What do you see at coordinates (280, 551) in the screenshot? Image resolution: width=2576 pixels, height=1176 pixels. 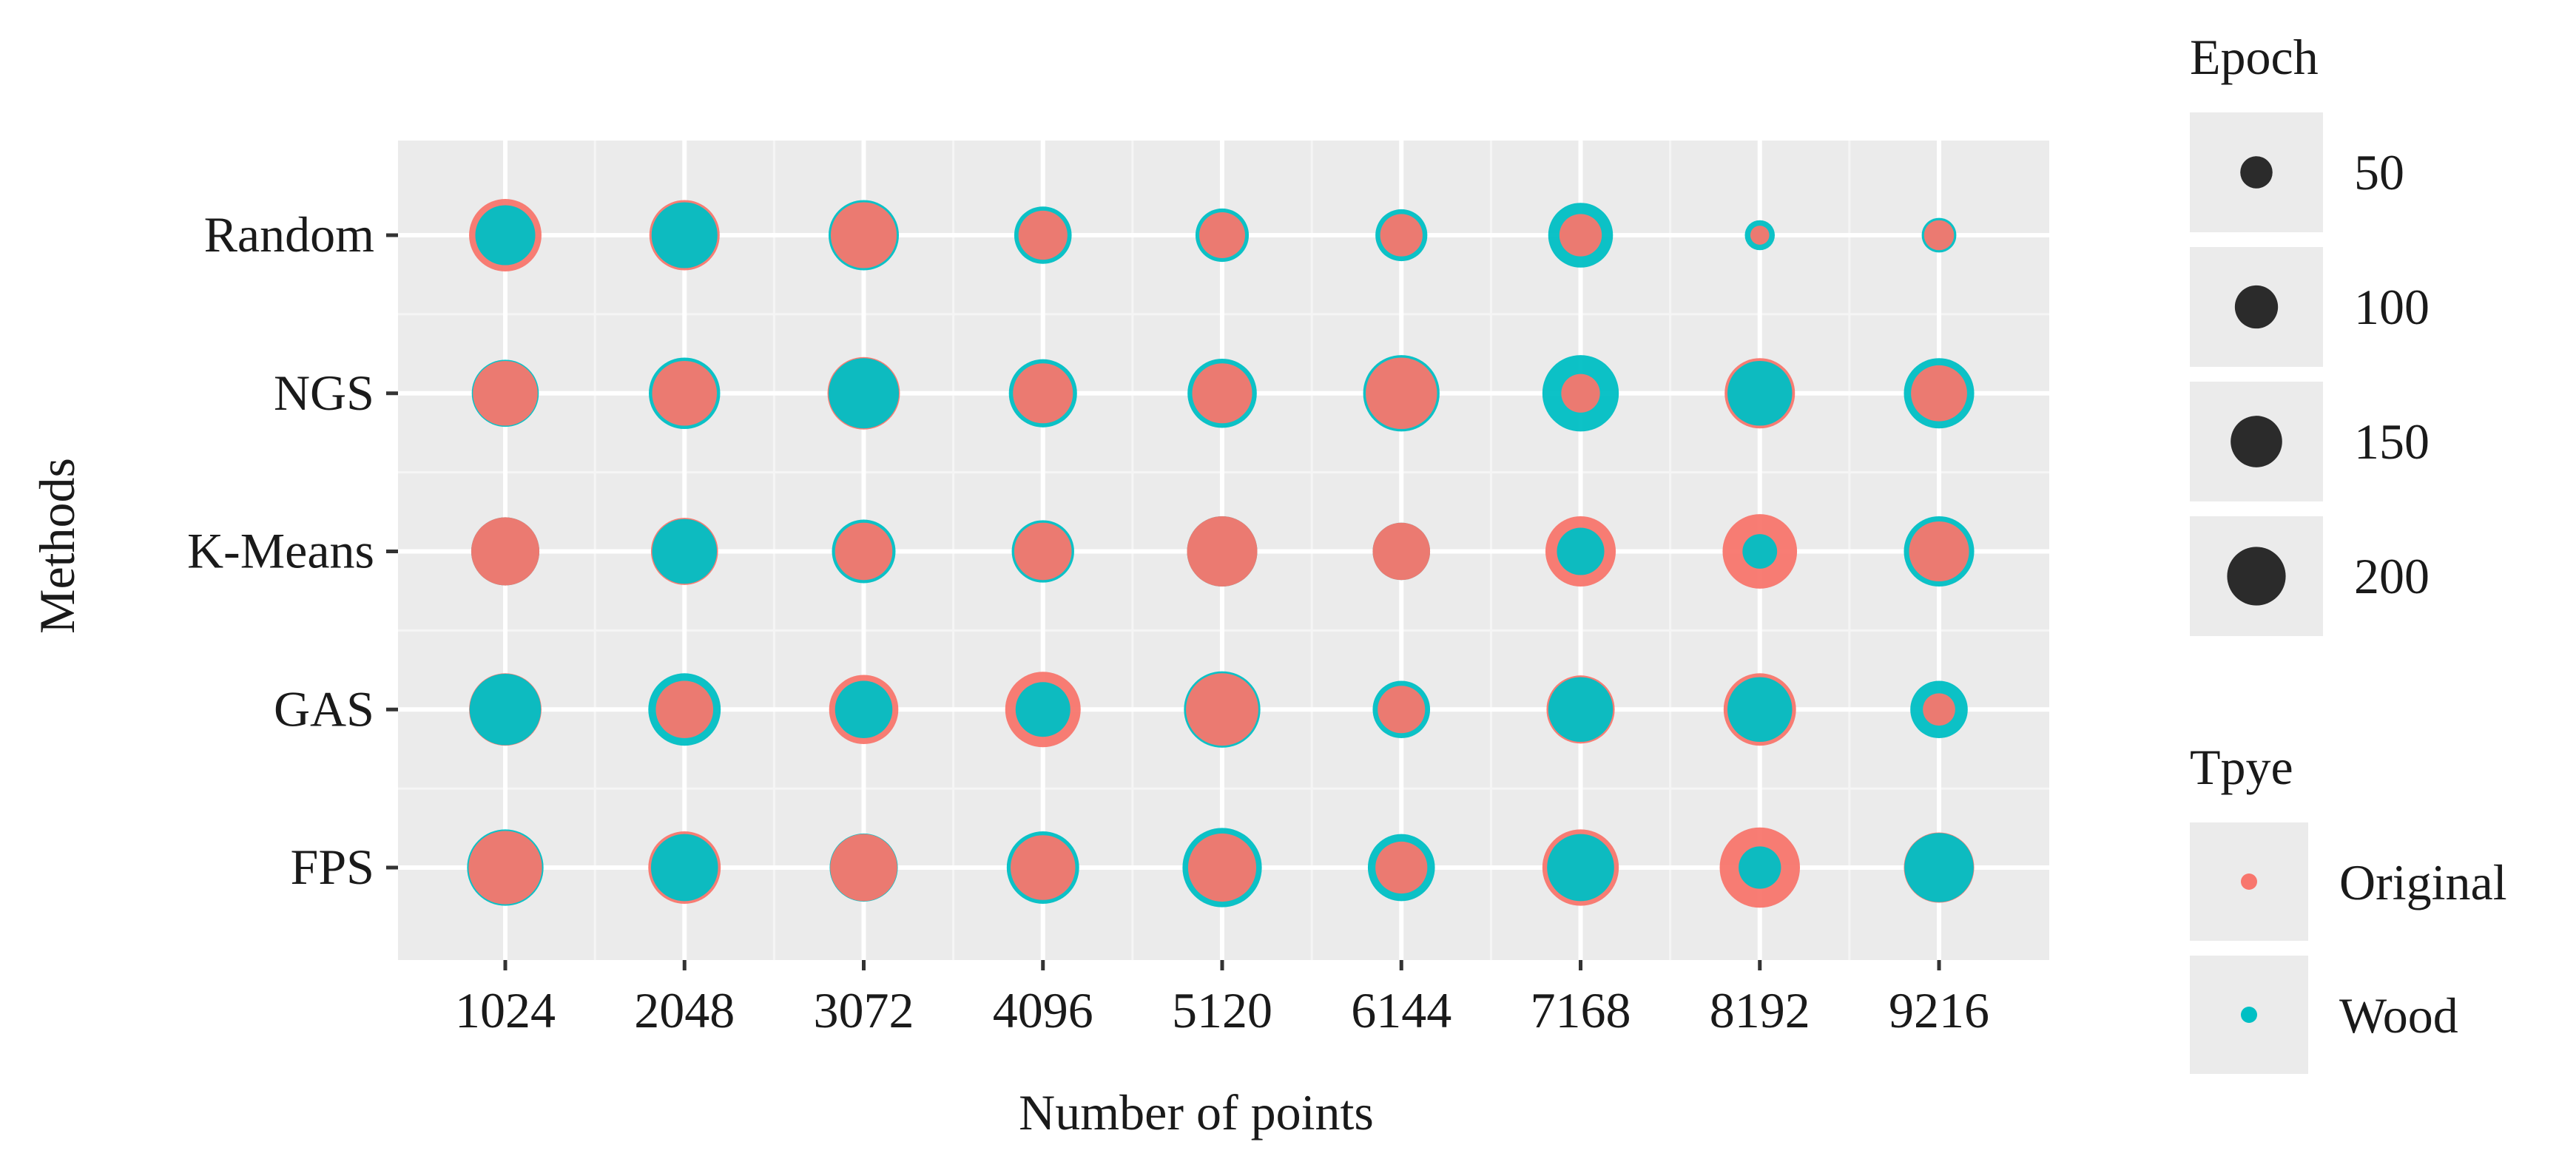 I see `y-tick-label: K-Means` at bounding box center [280, 551].